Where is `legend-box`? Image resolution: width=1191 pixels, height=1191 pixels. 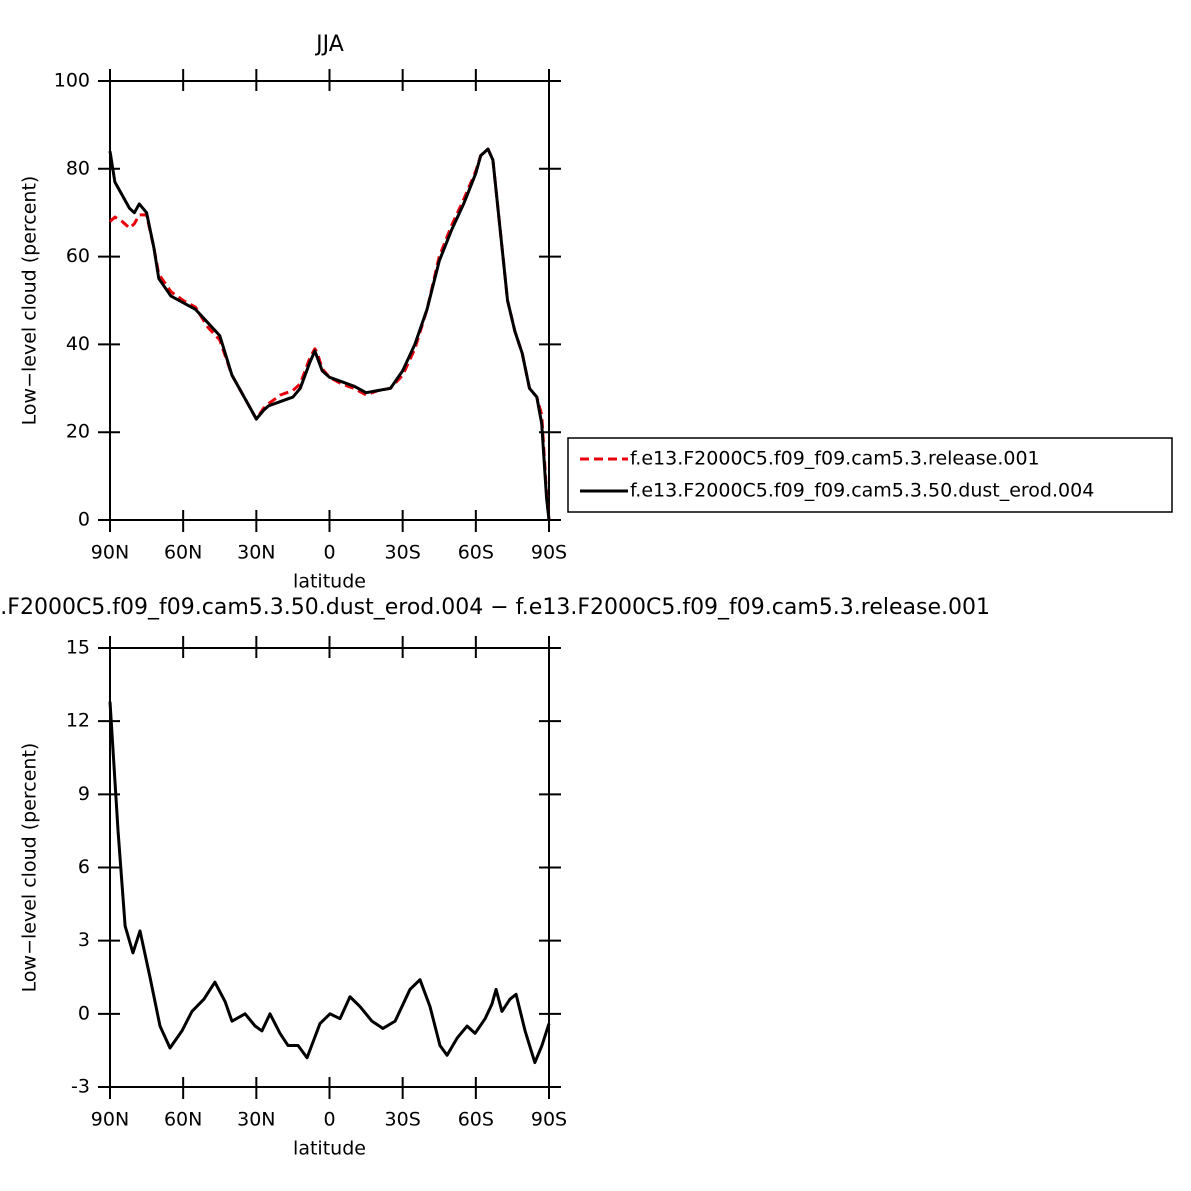
legend-box is located at coordinates (870, 475).